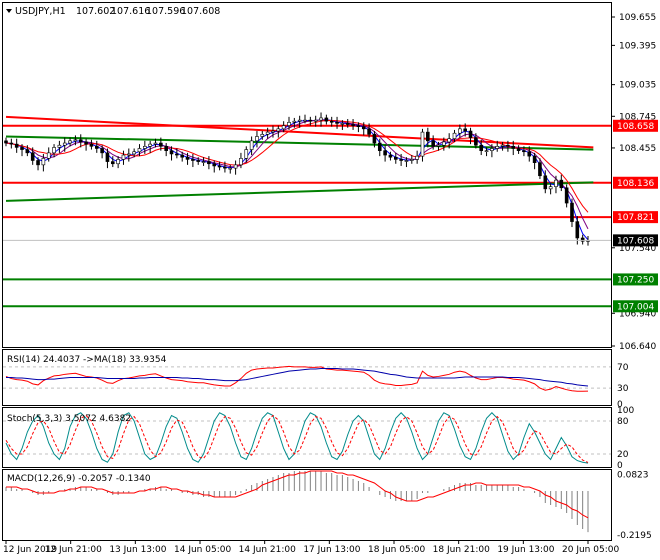  Describe the element at coordinates (299, 191) in the screenshot. I see `trendline` at that location.